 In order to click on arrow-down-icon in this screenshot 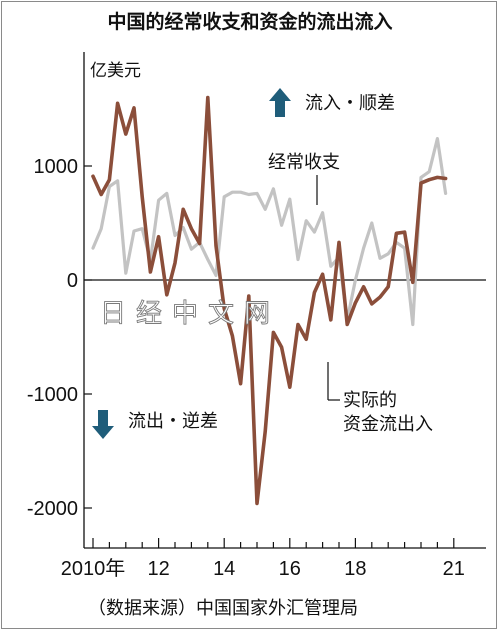, I will do `click(103, 424)`.